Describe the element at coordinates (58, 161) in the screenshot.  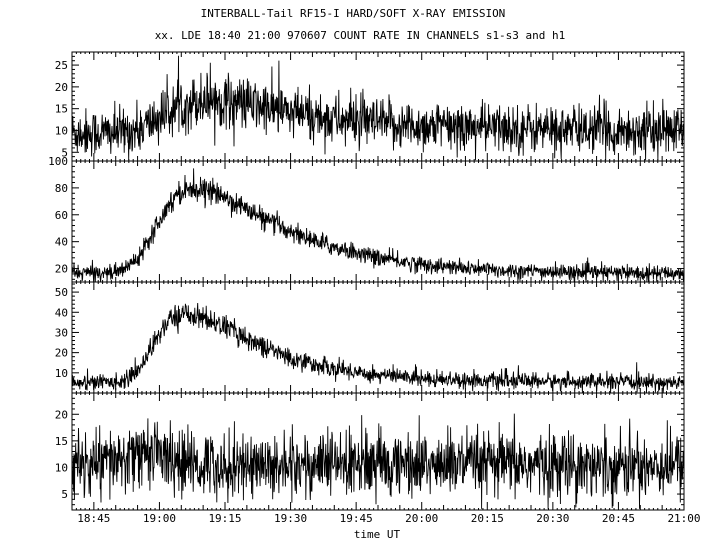
I see `panel-2-y-tick-label: 100` at that location.